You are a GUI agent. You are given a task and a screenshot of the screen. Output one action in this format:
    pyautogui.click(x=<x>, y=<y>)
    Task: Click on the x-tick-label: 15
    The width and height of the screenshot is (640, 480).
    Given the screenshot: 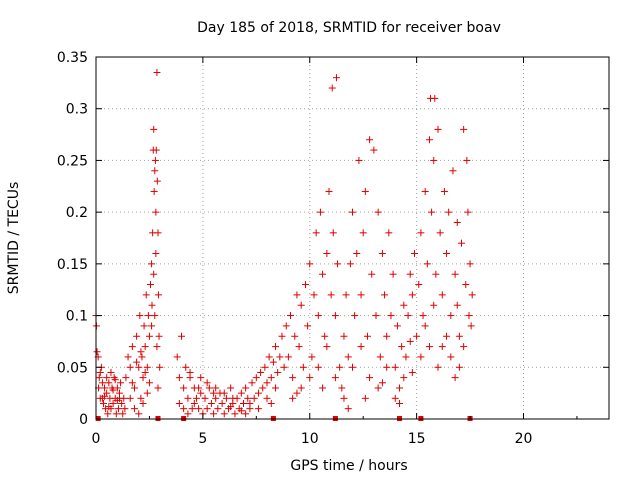 What is the action you would take?
    pyautogui.click(x=417, y=439)
    